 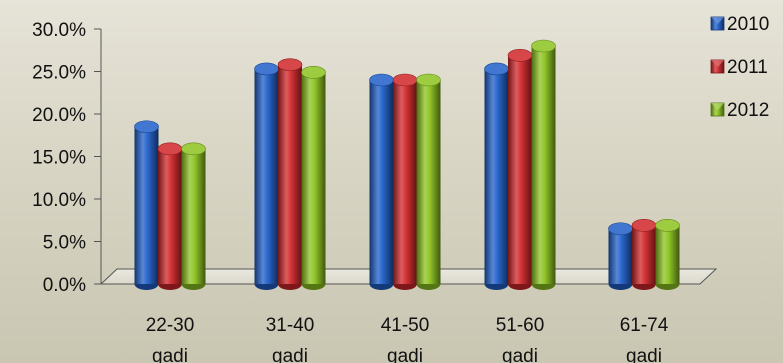 I want to click on y-tick-label: 20.0%, so click(x=59, y=115).